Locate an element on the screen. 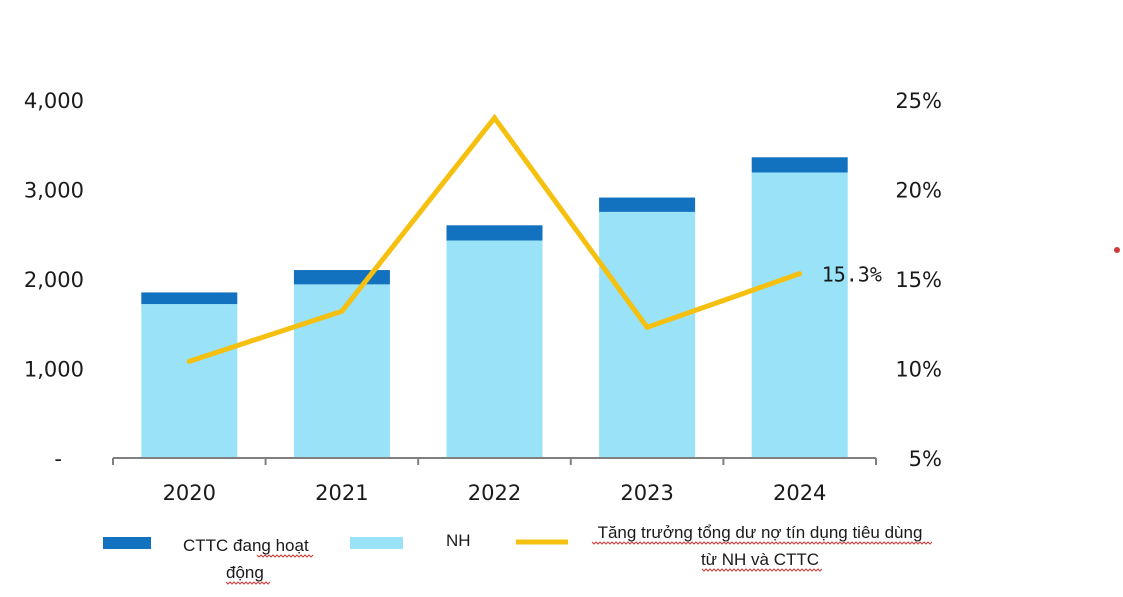  x-tick-label-2023: 2023 is located at coordinates (646, 493).